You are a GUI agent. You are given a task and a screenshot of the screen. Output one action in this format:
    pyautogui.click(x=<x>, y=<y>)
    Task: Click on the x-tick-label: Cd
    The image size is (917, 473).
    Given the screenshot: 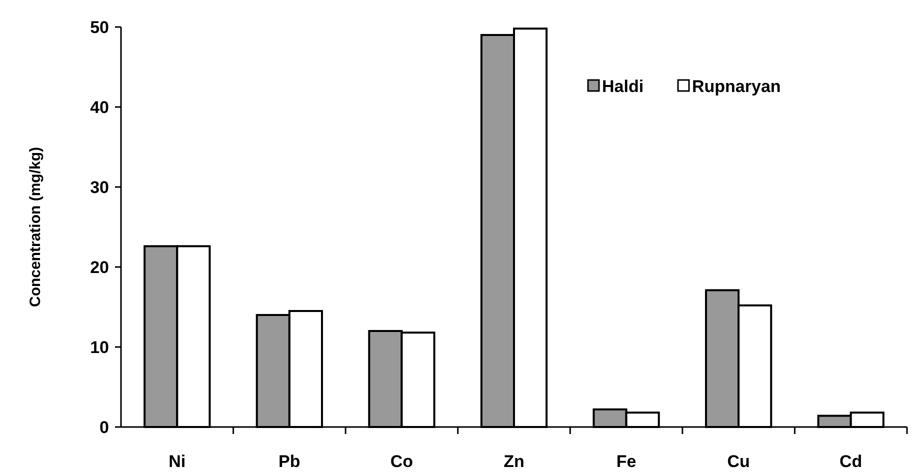 What is the action you would take?
    pyautogui.click(x=851, y=461)
    